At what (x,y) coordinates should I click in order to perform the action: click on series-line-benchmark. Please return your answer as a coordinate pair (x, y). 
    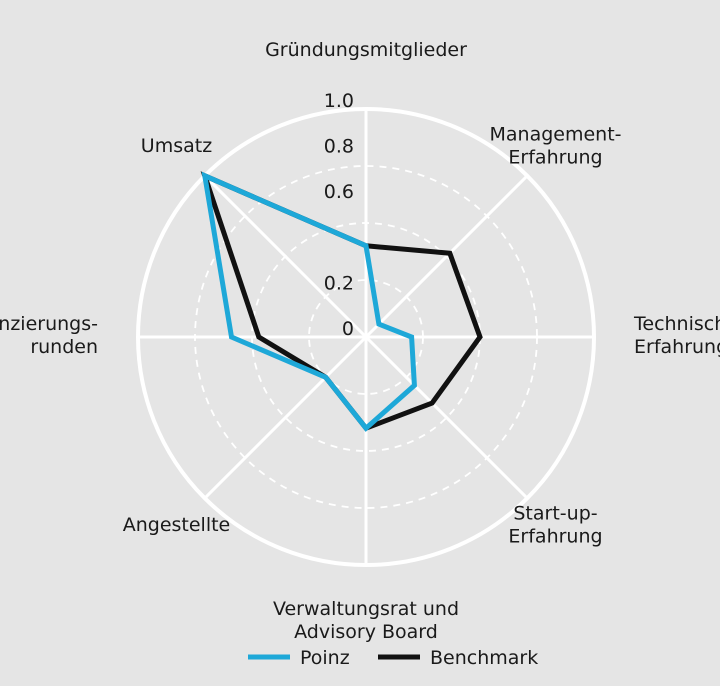
    Looking at the image, I should click on (341, 301).